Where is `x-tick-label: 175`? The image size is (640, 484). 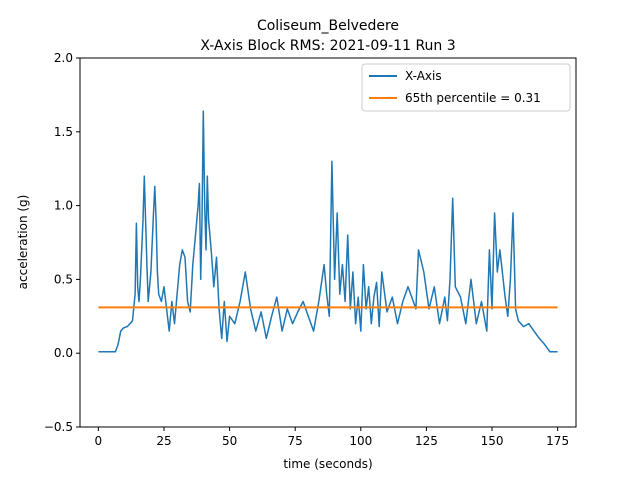 x-tick-label: 175 is located at coordinates (557, 441).